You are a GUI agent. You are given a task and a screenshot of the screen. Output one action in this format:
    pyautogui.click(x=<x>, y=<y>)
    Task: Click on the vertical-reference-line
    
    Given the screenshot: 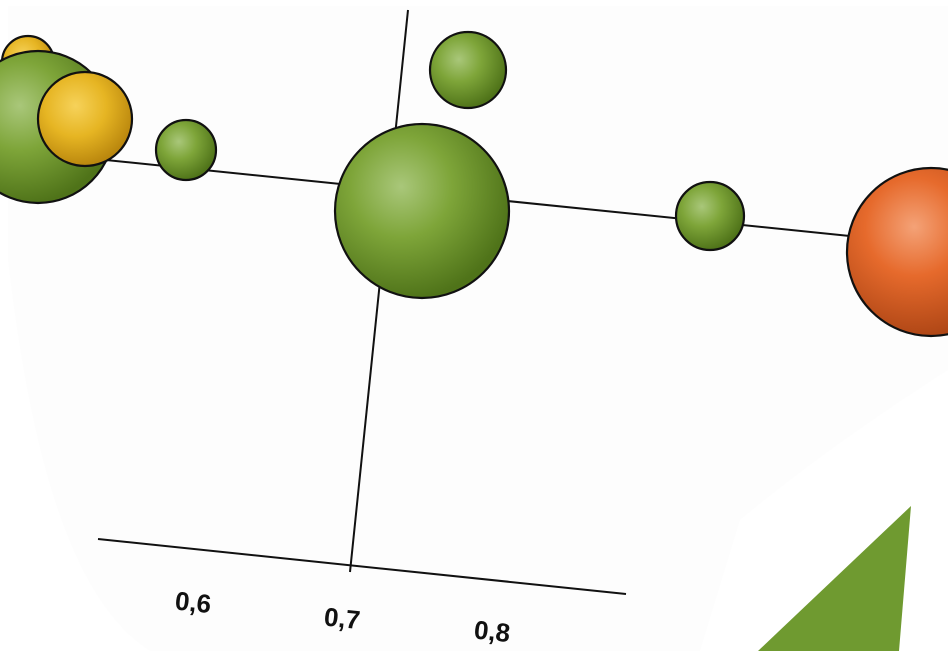 What is the action you would take?
    pyautogui.click(x=379, y=291)
    